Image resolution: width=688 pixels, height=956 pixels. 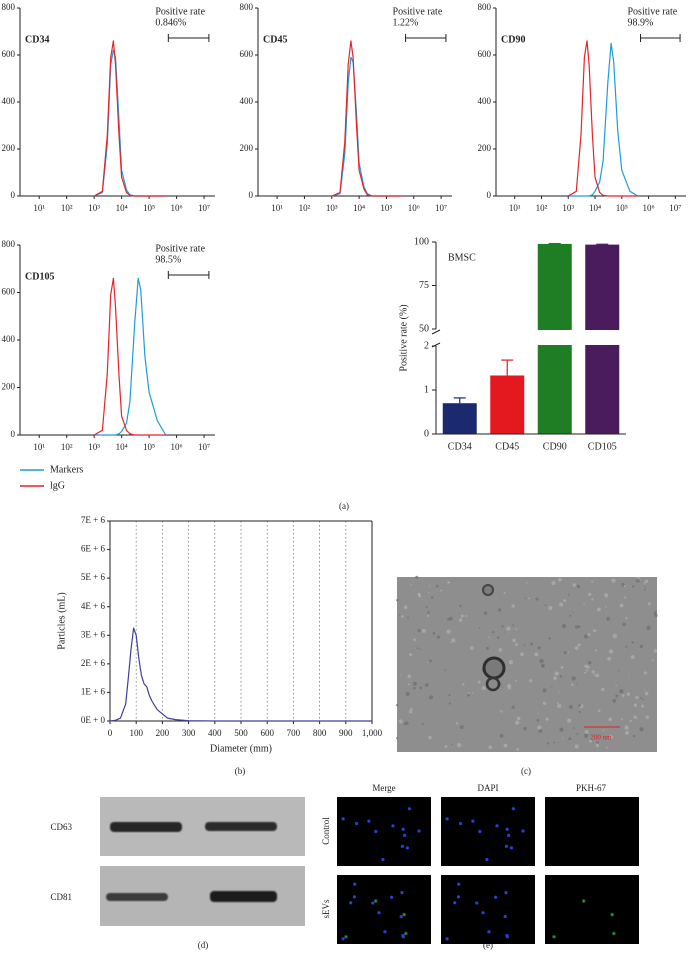 I want to click on blot-label: CD63, so click(x=61, y=827).